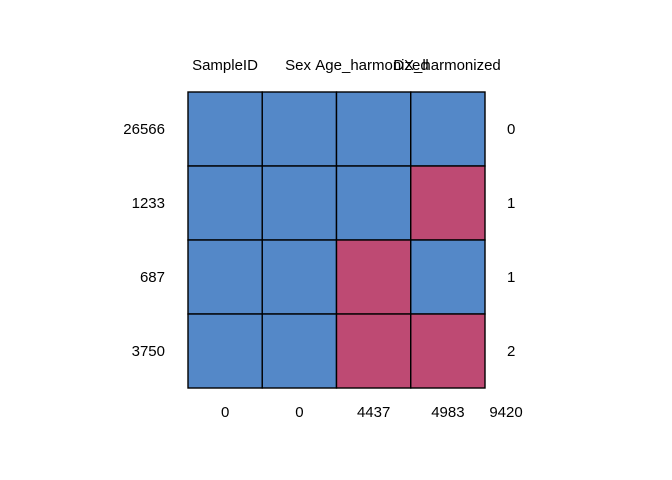 Image resolution: width=672 pixels, height=480 pixels. Describe the element at coordinates (152, 277) in the screenshot. I see `row-label: 687` at that location.